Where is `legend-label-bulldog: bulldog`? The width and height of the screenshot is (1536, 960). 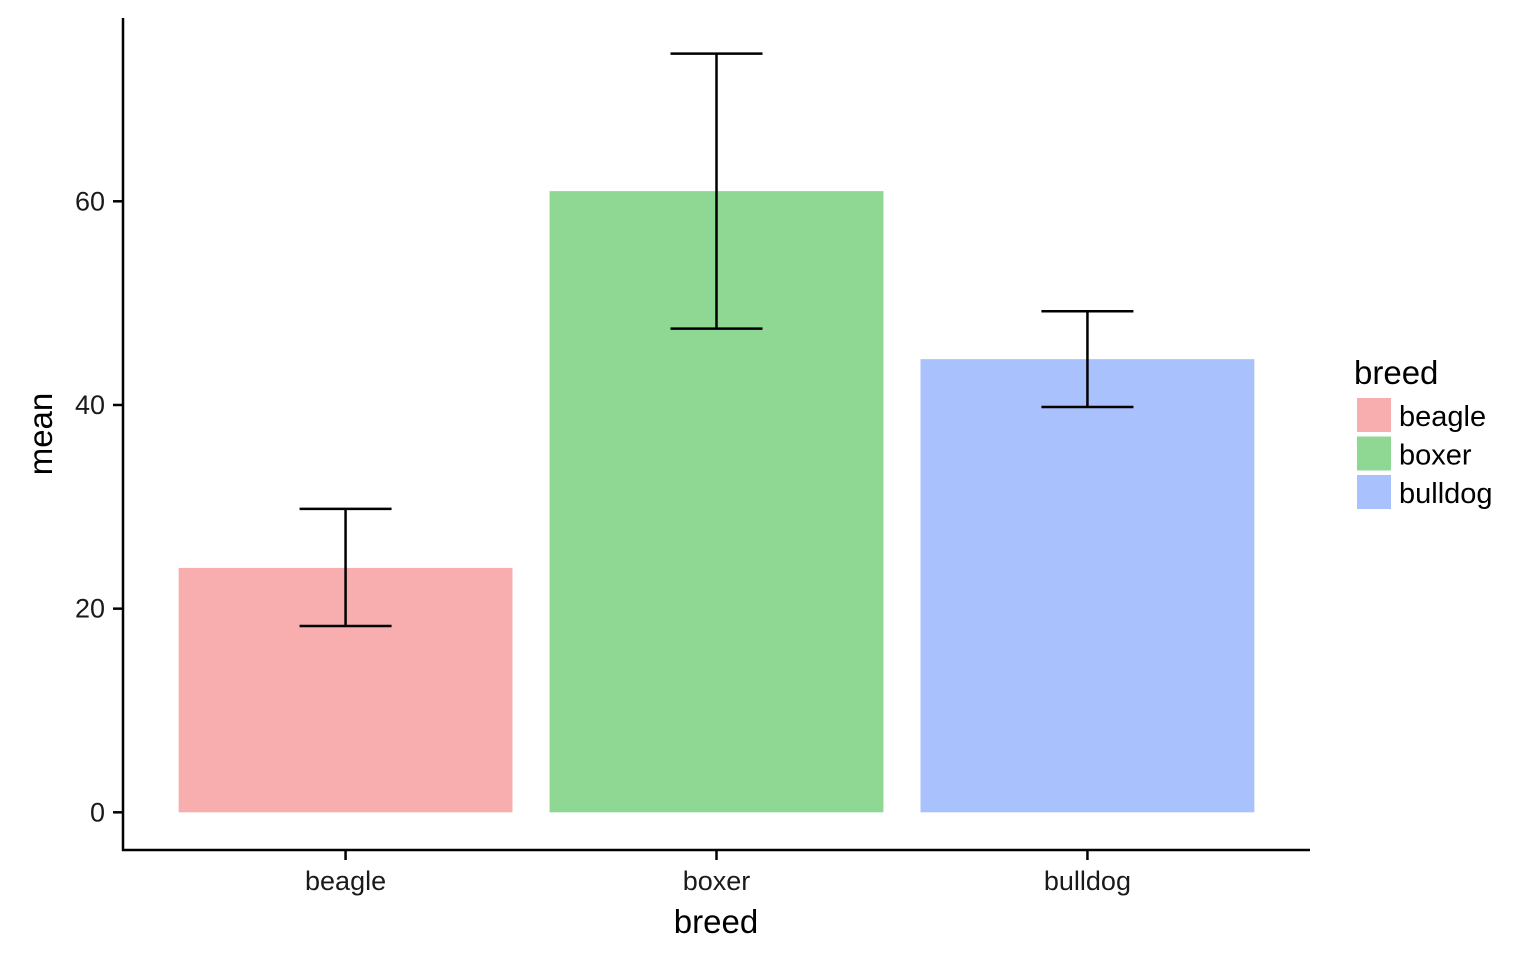
legend-label-bulldog: bulldog is located at coordinates (1446, 494).